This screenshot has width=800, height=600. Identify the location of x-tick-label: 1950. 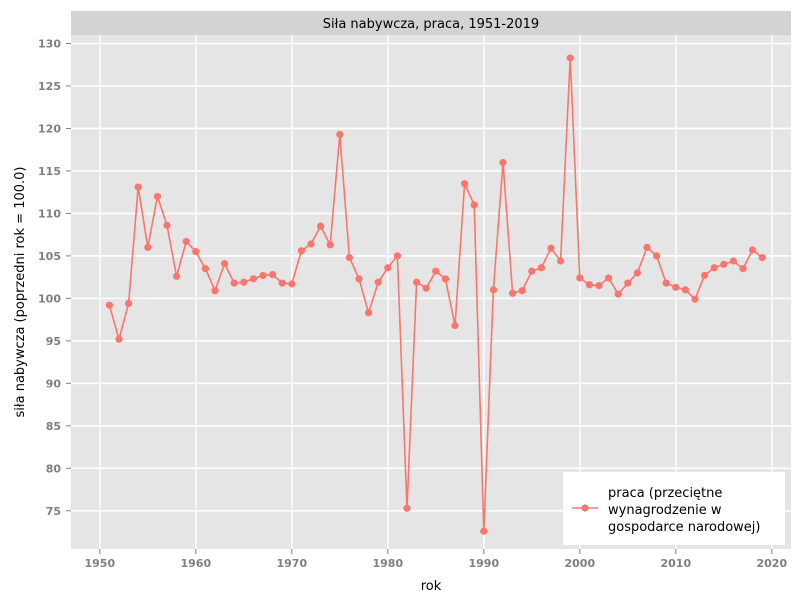
(99, 563).